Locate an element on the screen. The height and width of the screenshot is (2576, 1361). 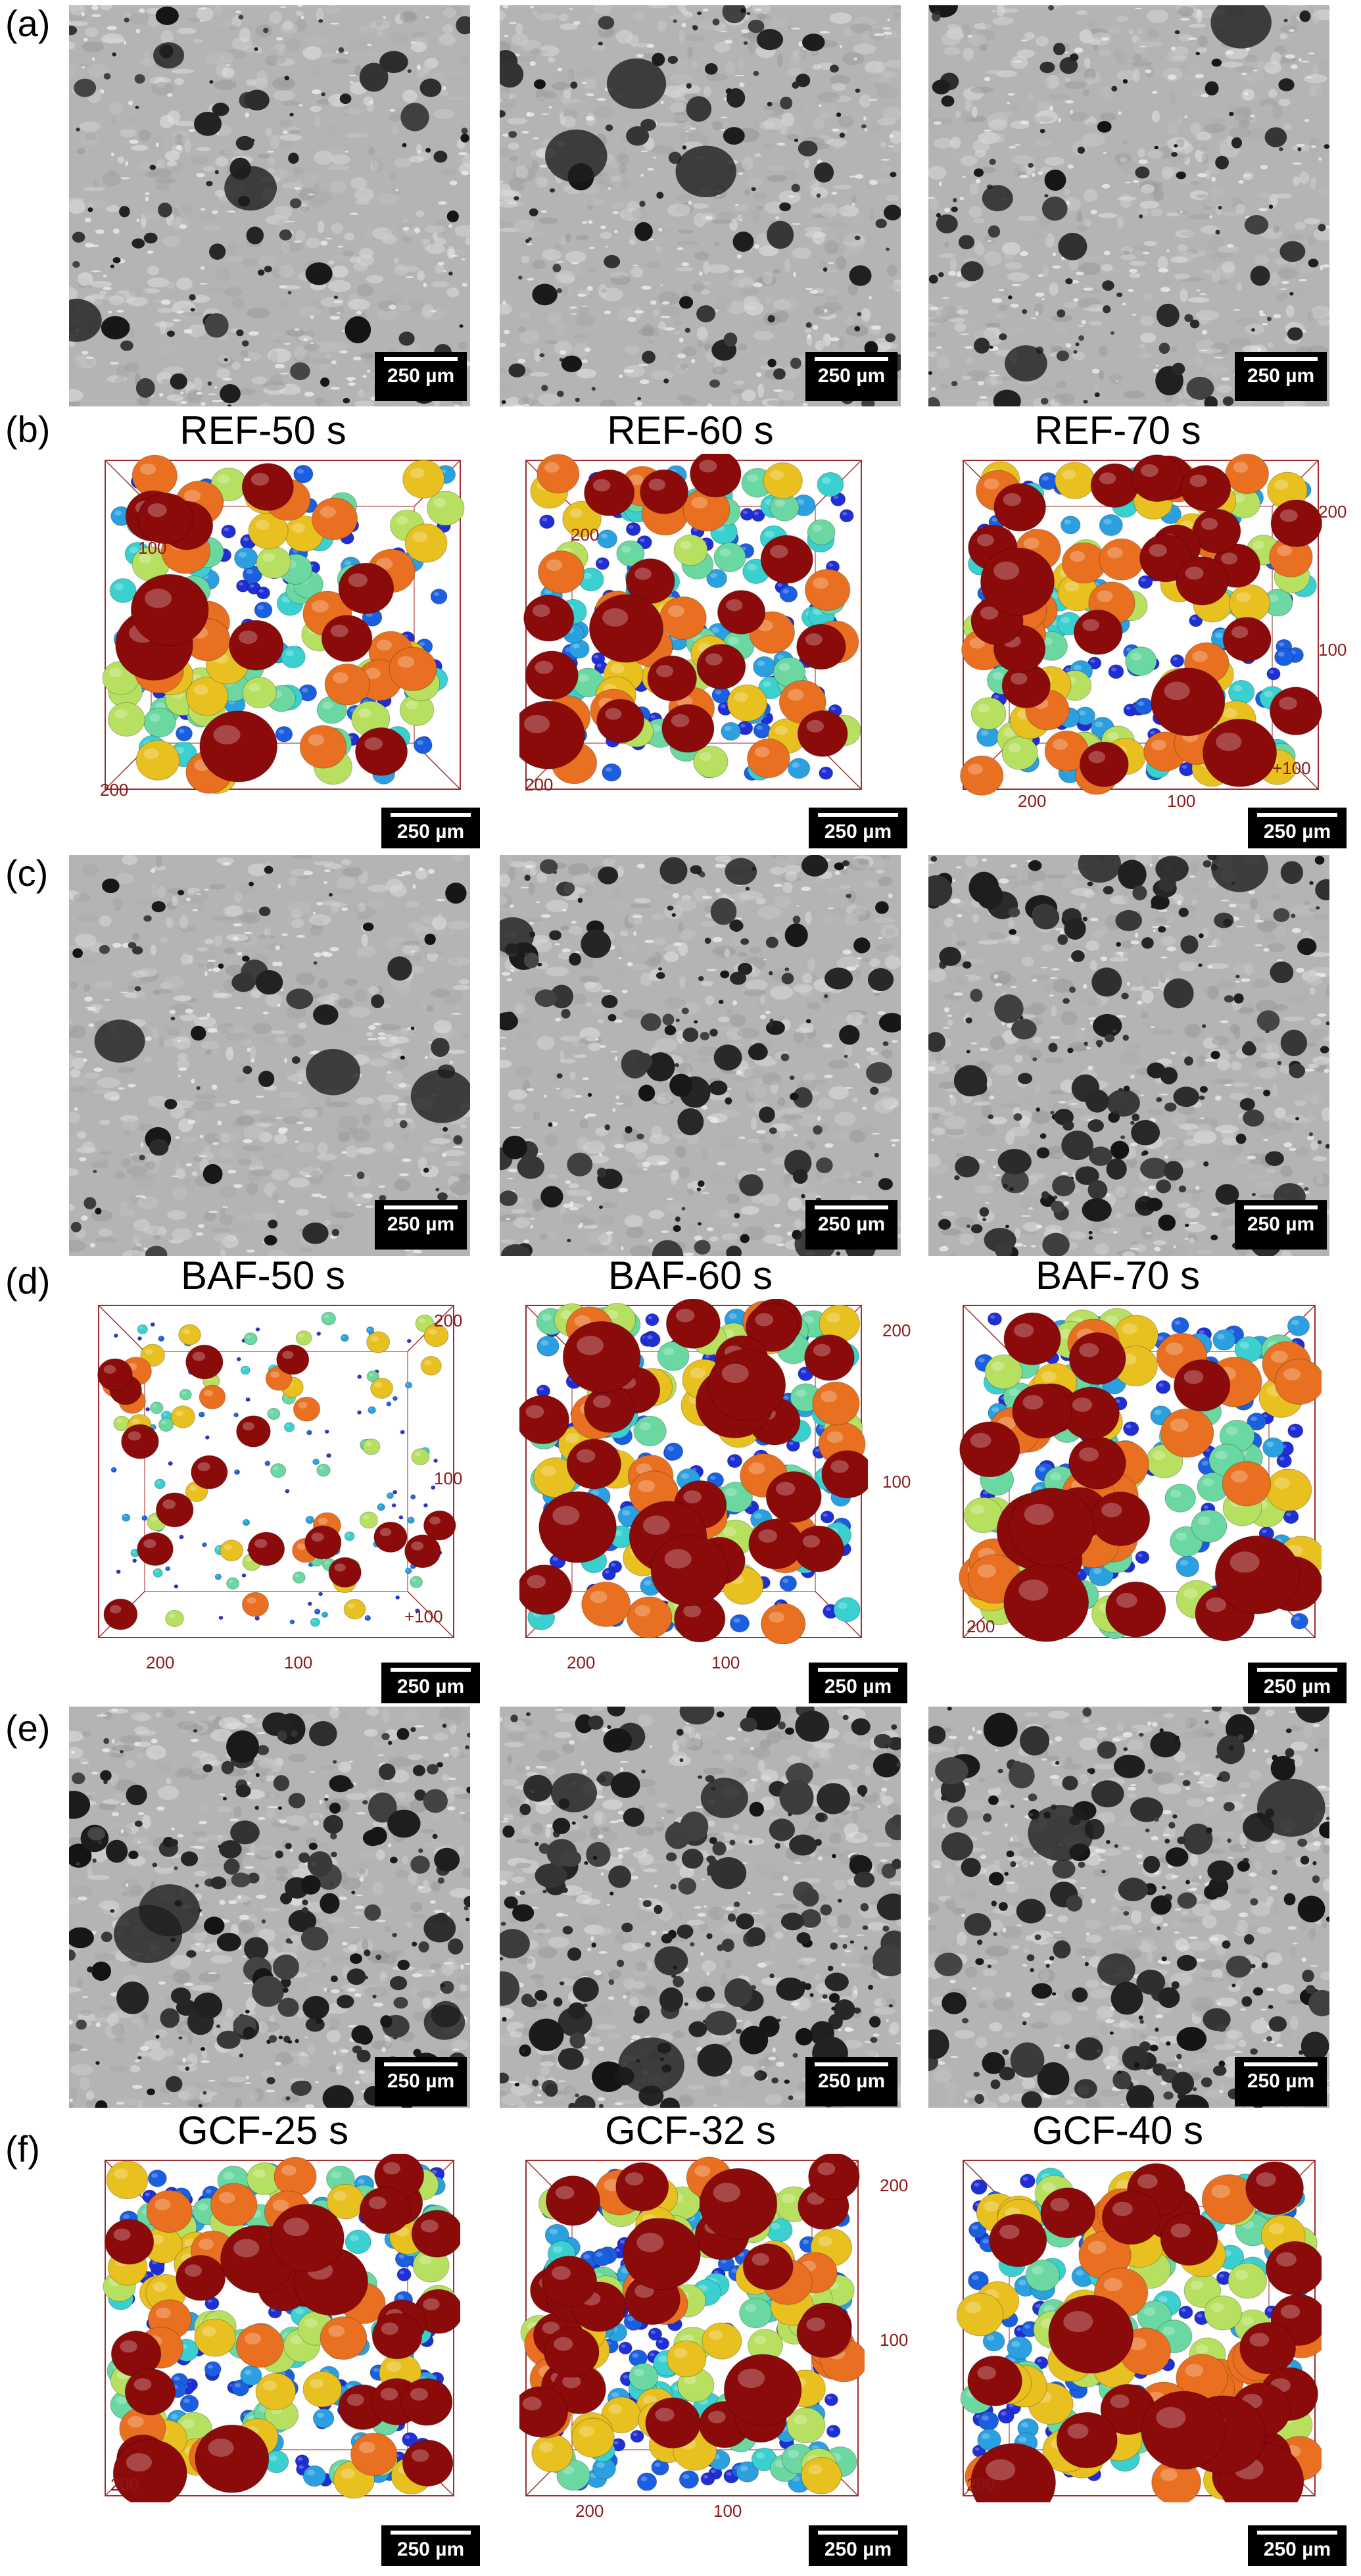
ct-slice-c2 is located at coordinates (700, 1055).